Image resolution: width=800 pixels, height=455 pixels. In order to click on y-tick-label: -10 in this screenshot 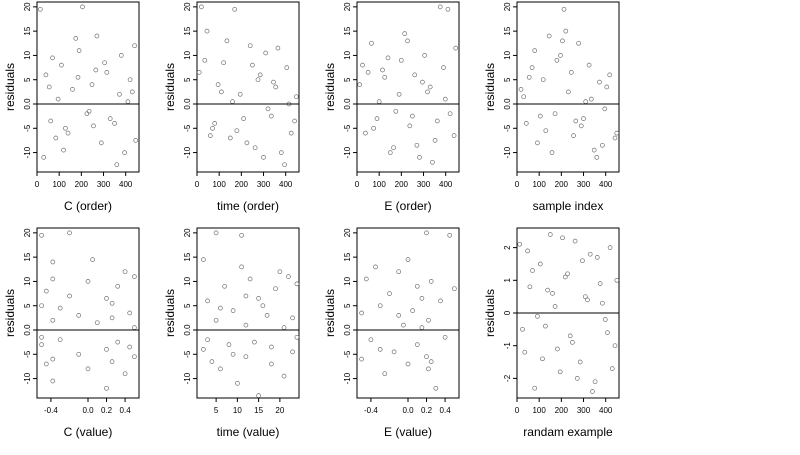, I will do `click(187, 378)`.